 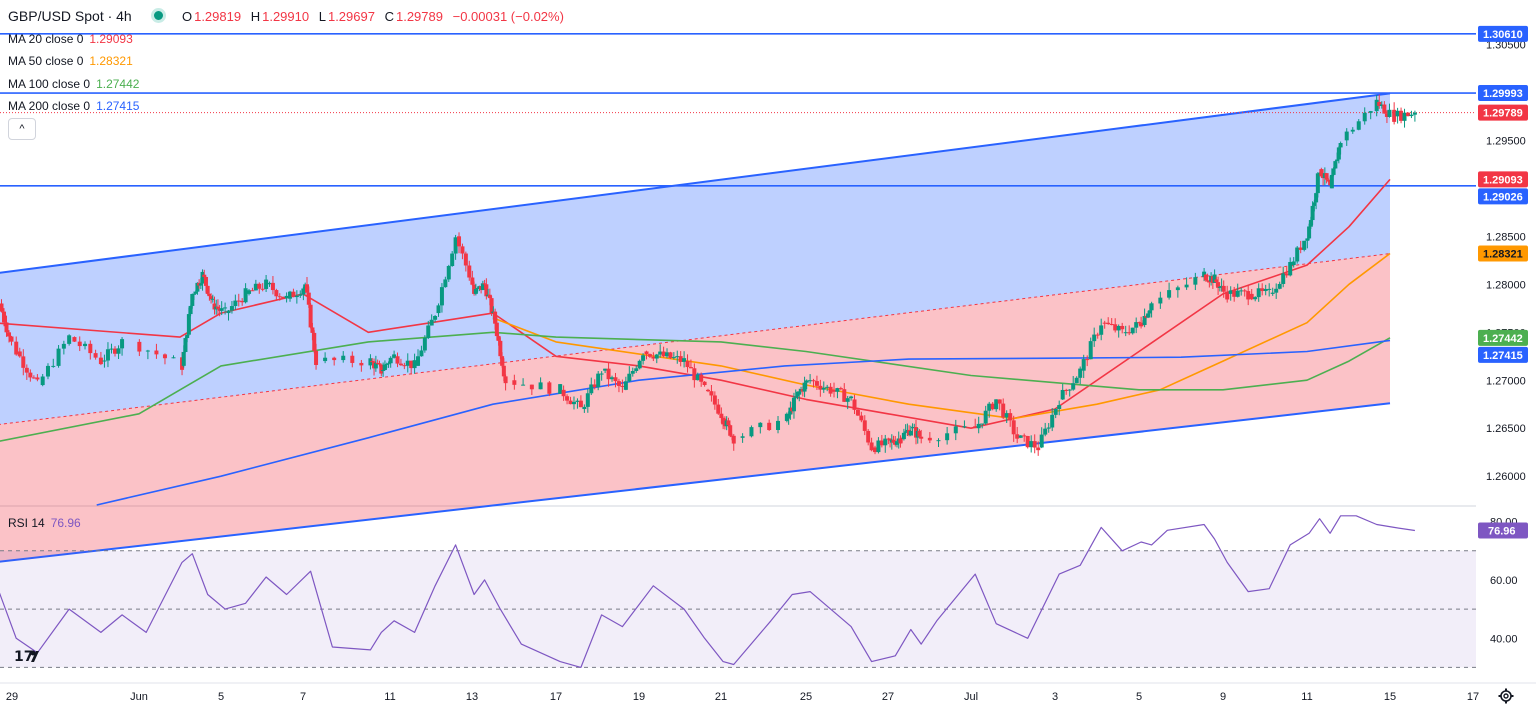 I want to click on ma50-legend: MA 50 close 0 1.28321, so click(x=70, y=61).